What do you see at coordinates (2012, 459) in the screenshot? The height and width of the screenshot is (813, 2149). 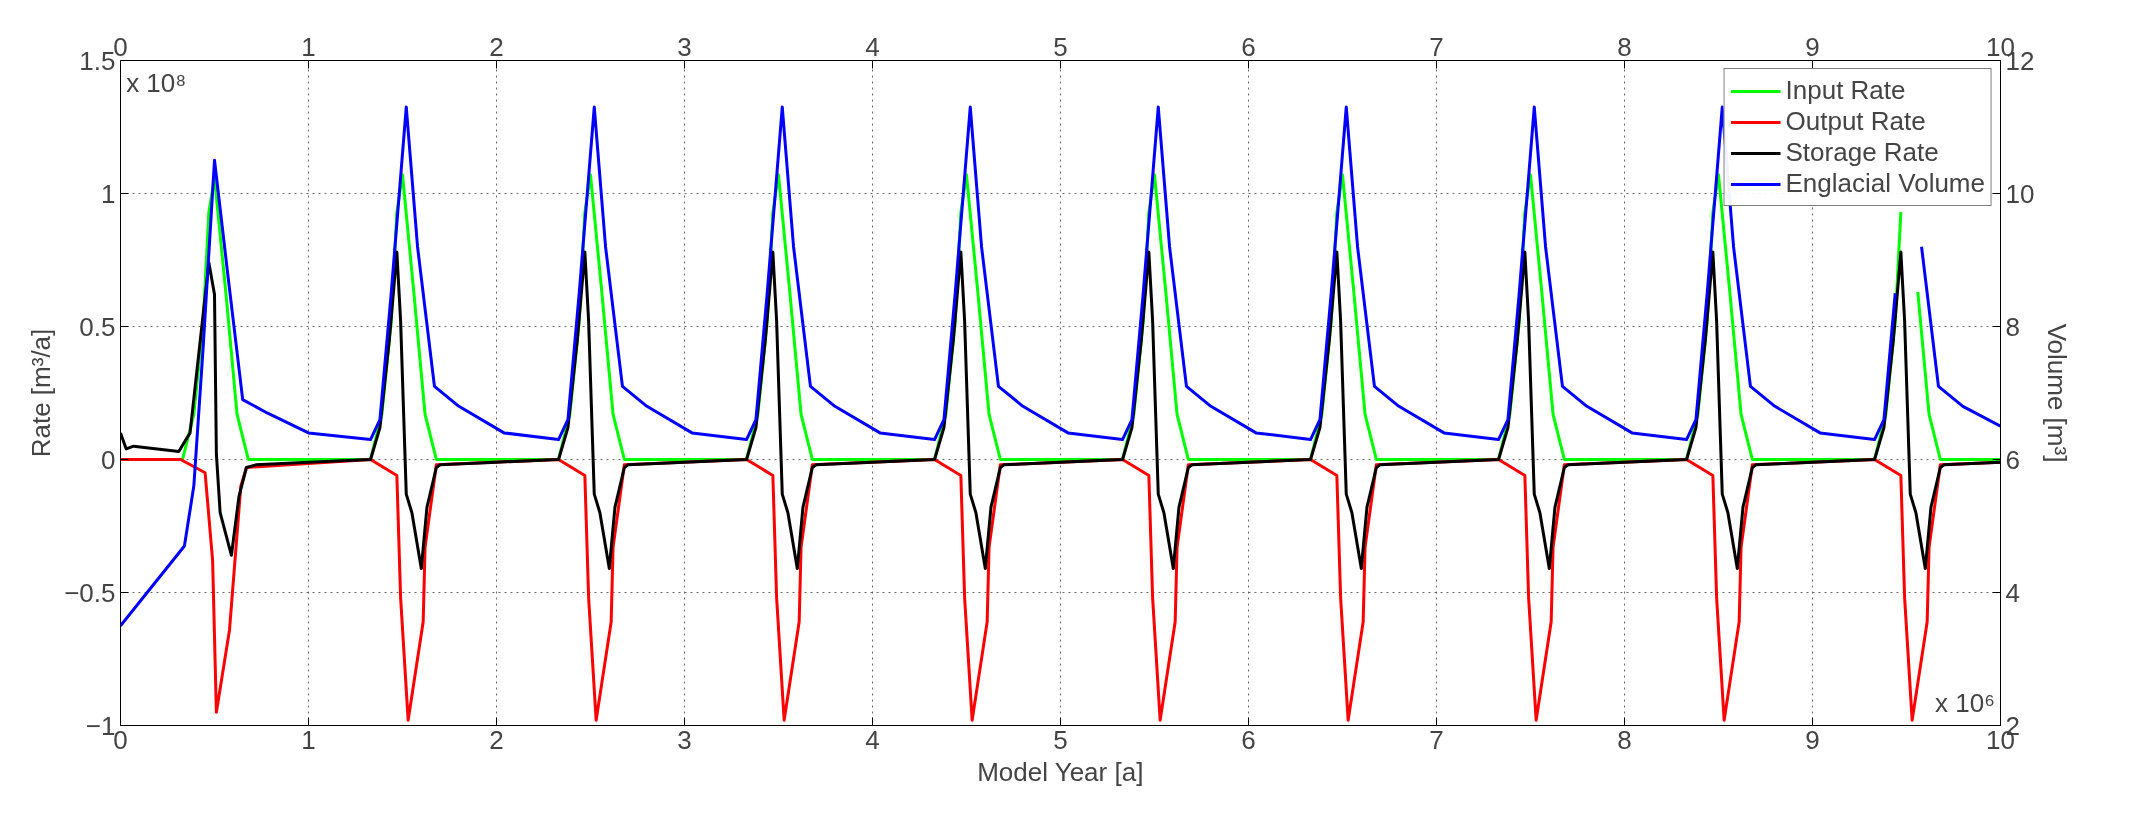 I see `y2-tick-label: 6` at bounding box center [2012, 459].